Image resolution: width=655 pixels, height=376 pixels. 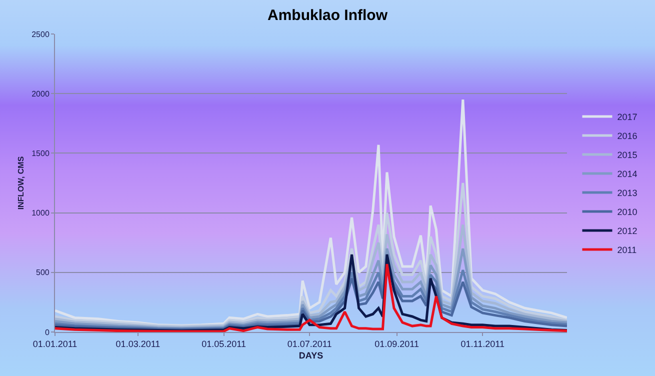 I want to click on x-tick-label: 01.09.2011, so click(x=396, y=343).